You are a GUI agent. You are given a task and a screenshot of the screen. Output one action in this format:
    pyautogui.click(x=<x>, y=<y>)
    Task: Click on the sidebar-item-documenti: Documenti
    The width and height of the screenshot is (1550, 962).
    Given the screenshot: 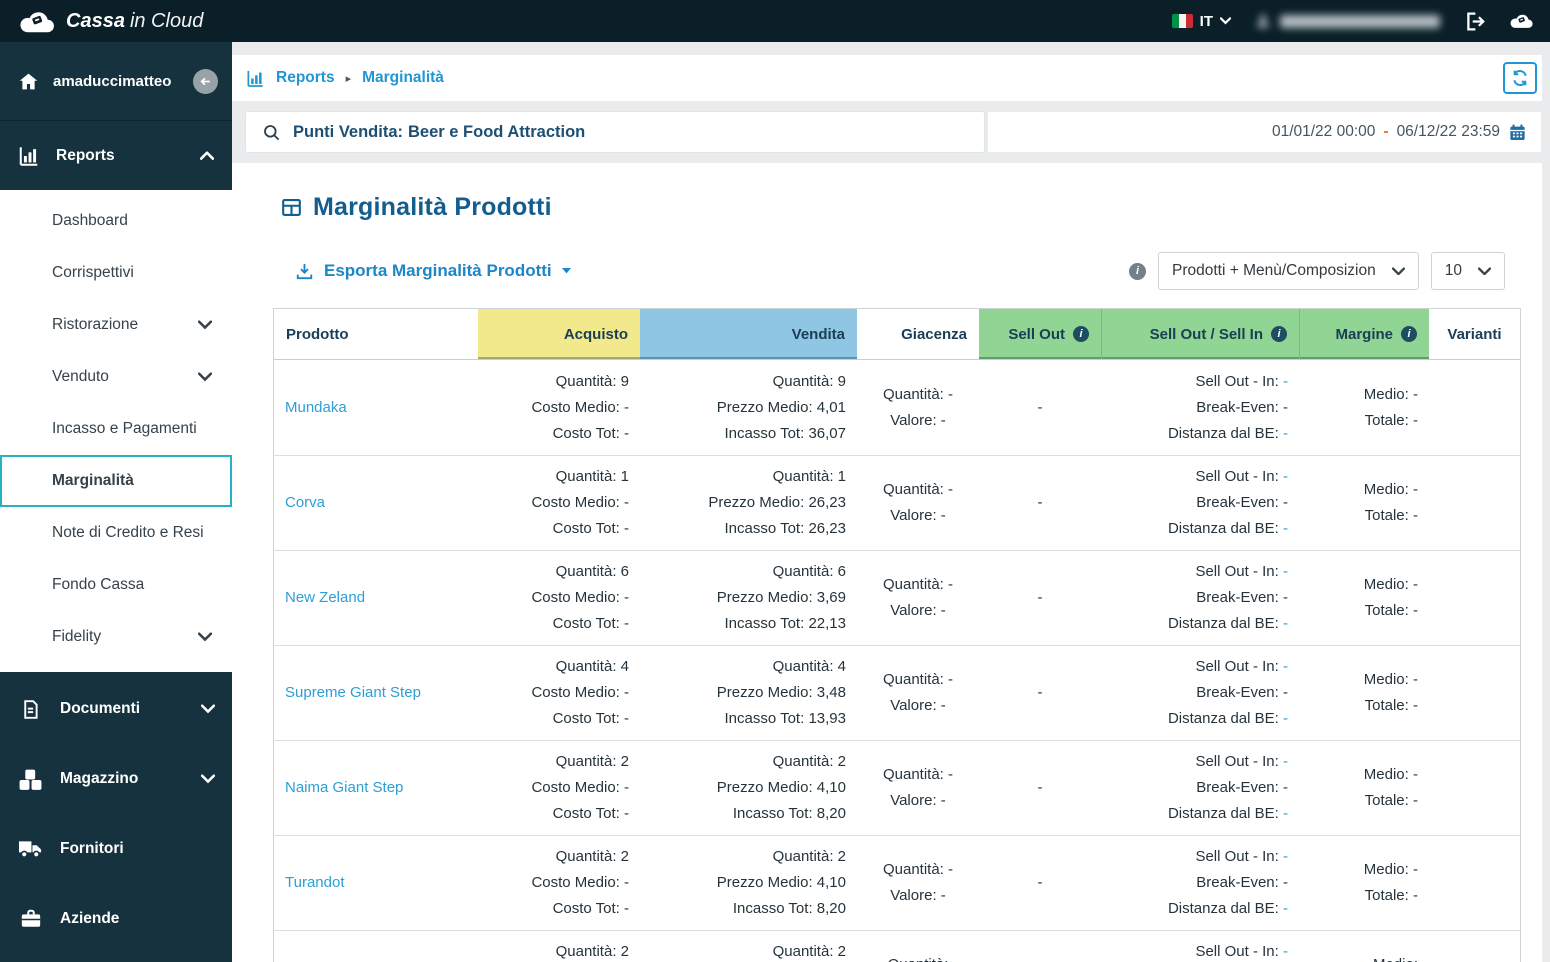 What is the action you would take?
    pyautogui.click(x=116, y=709)
    